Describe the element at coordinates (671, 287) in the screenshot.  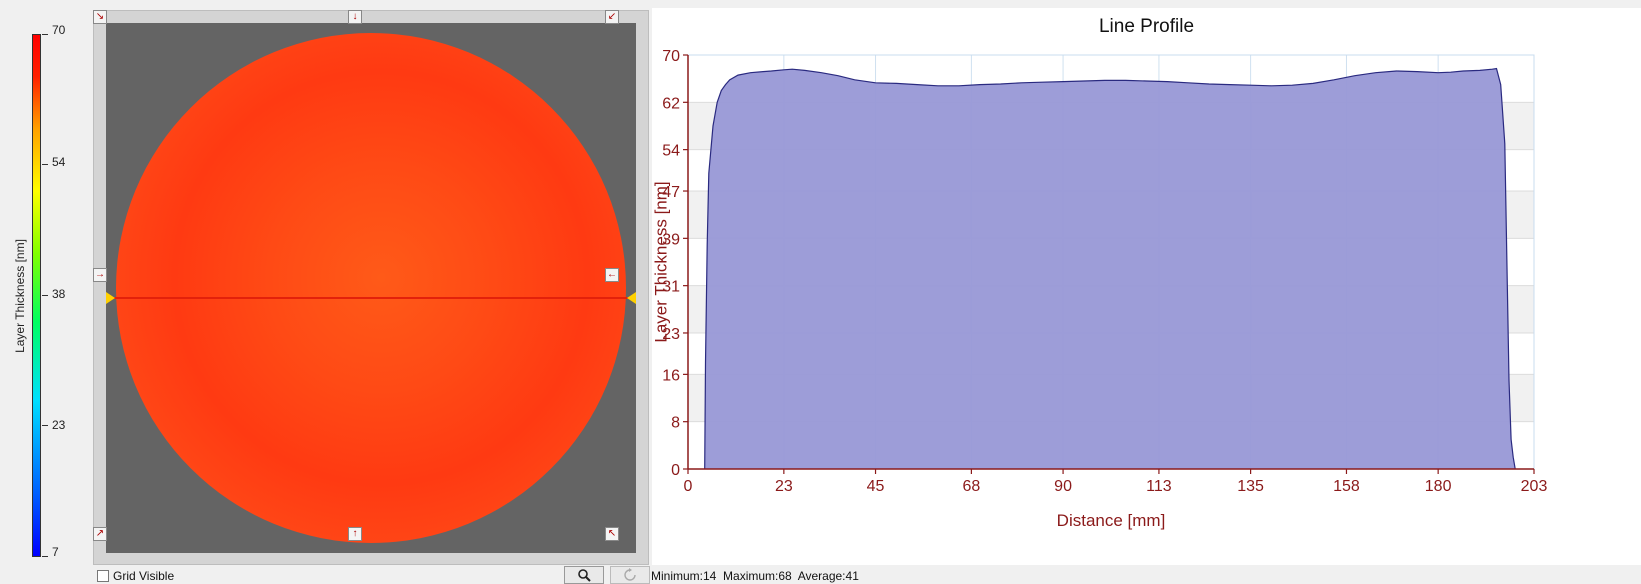
I see `y-tick-label: 31` at that location.